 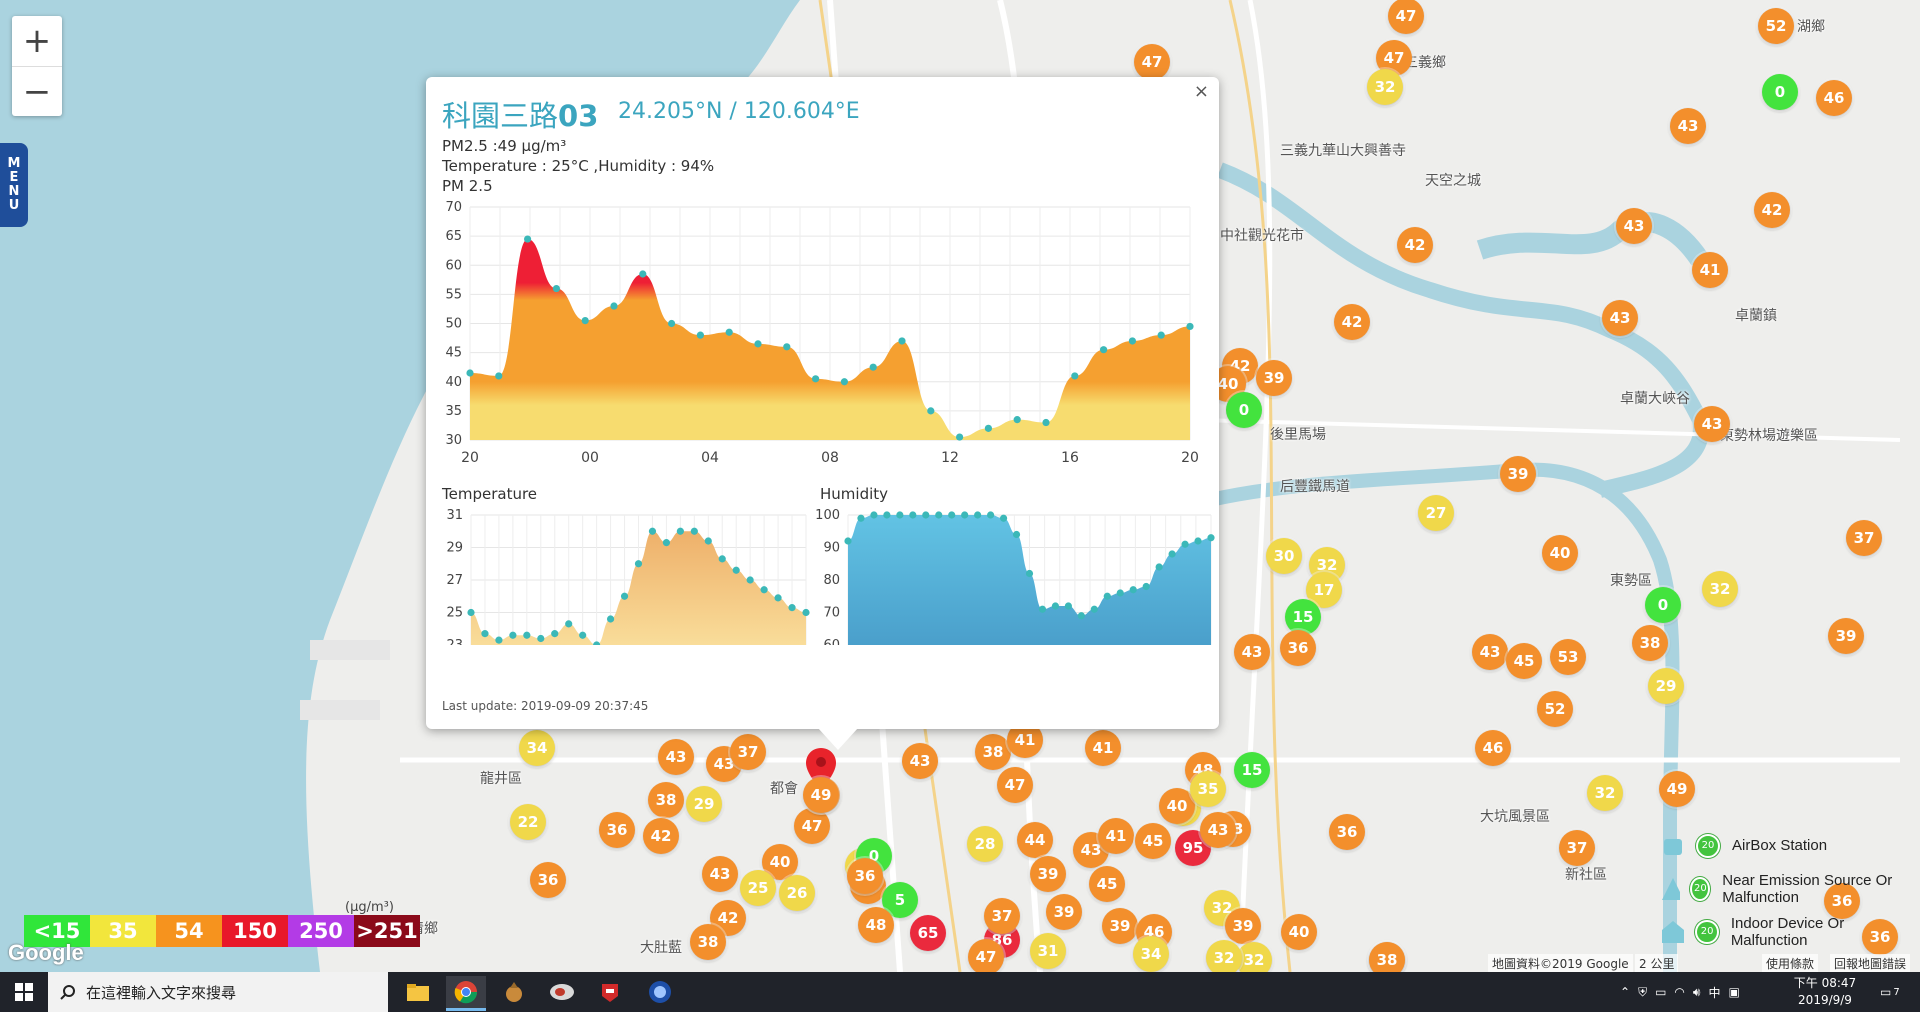 What do you see at coordinates (876, 925) in the screenshot?
I see `sensor-marker: 48` at bounding box center [876, 925].